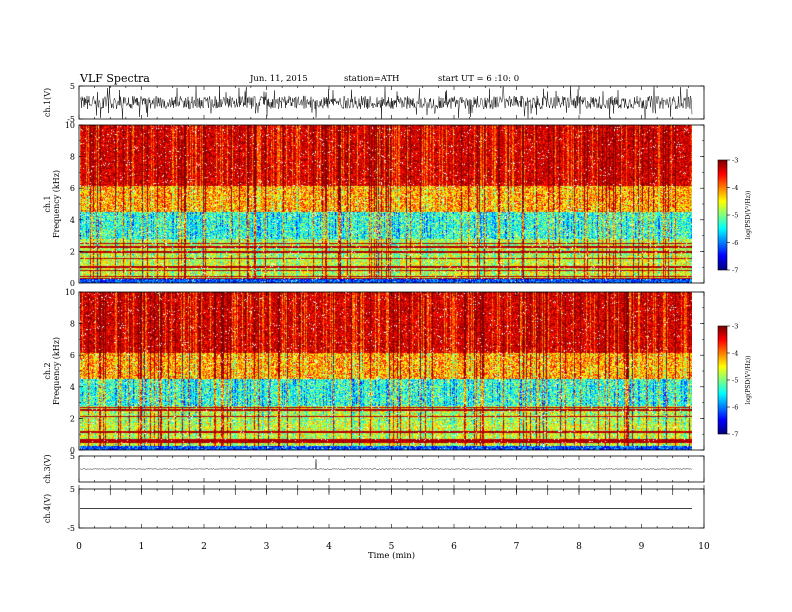 The height and width of the screenshot is (612, 792). I want to click on date-label: Jun. 11, 2015, so click(279, 79).